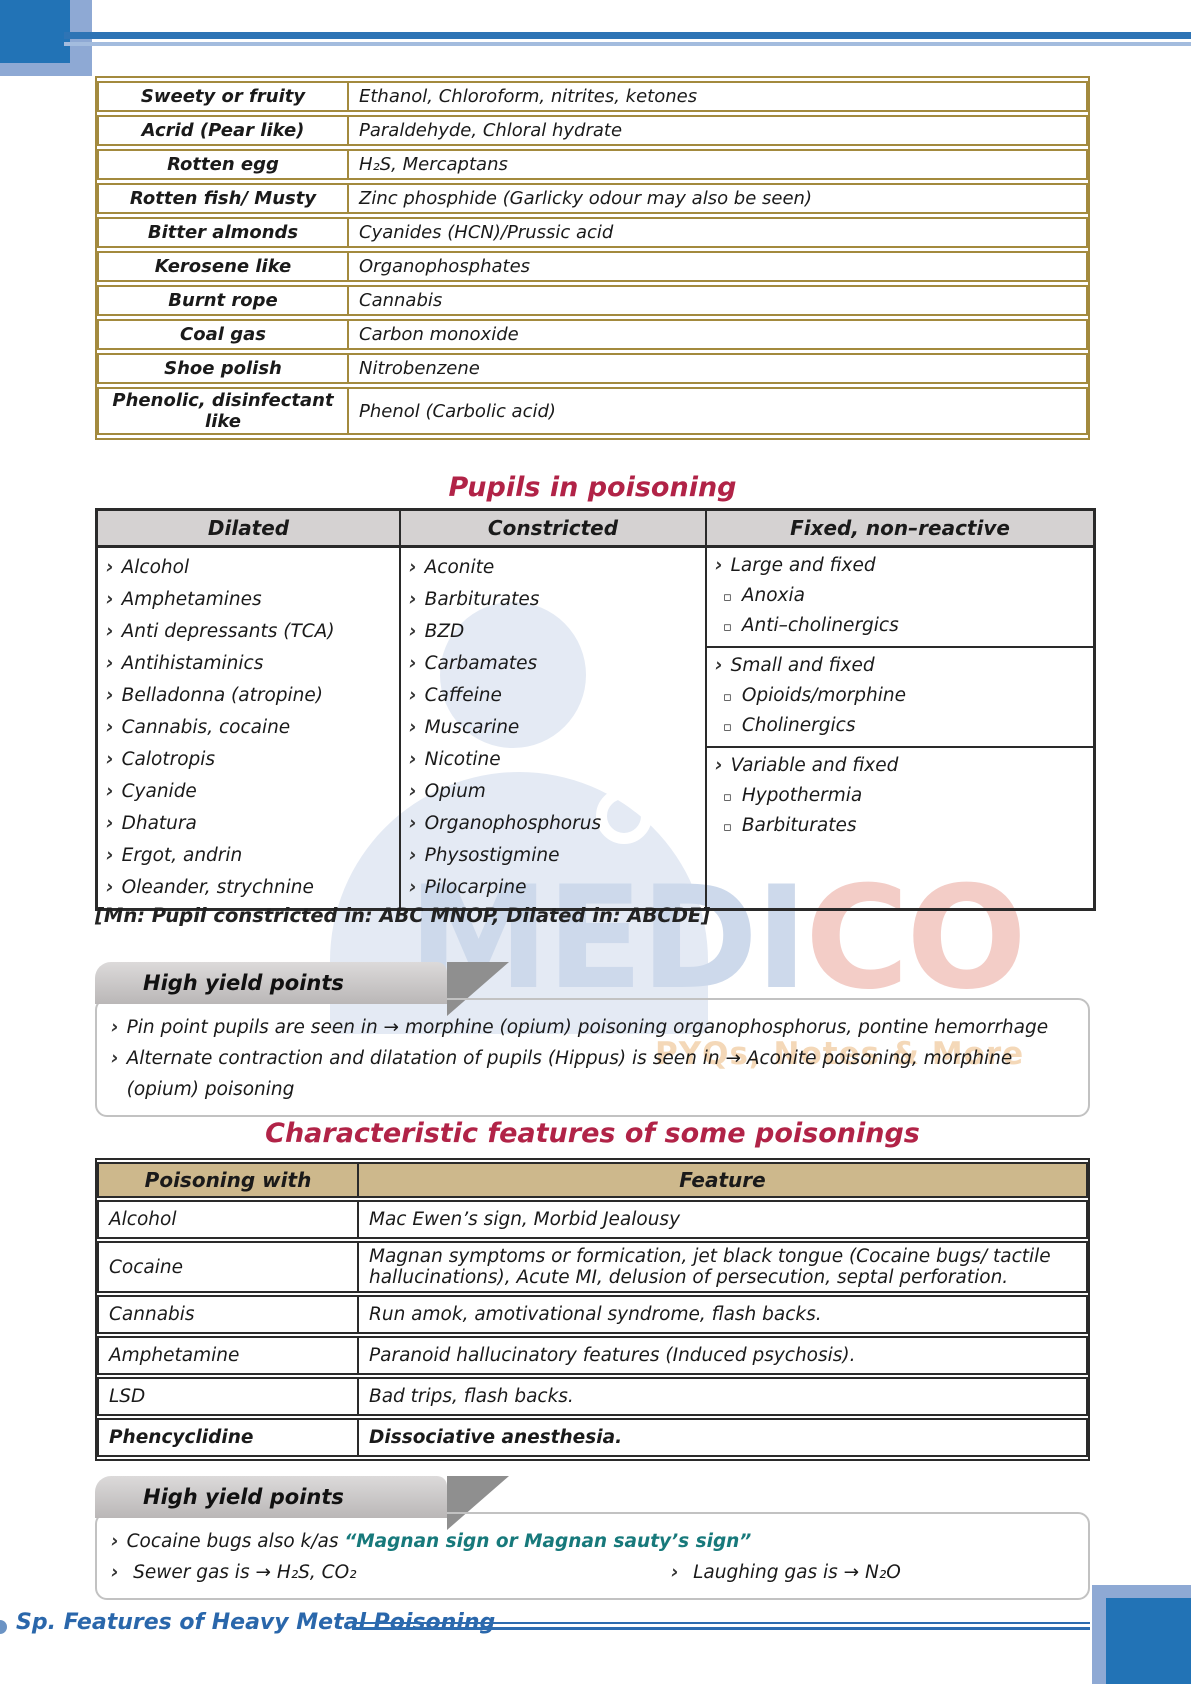 Image resolution: width=1191 pixels, height=1684 pixels. Describe the element at coordinates (223, 411) in the screenshot. I see `odor-cell: Phenolic, disinfectant like` at that location.